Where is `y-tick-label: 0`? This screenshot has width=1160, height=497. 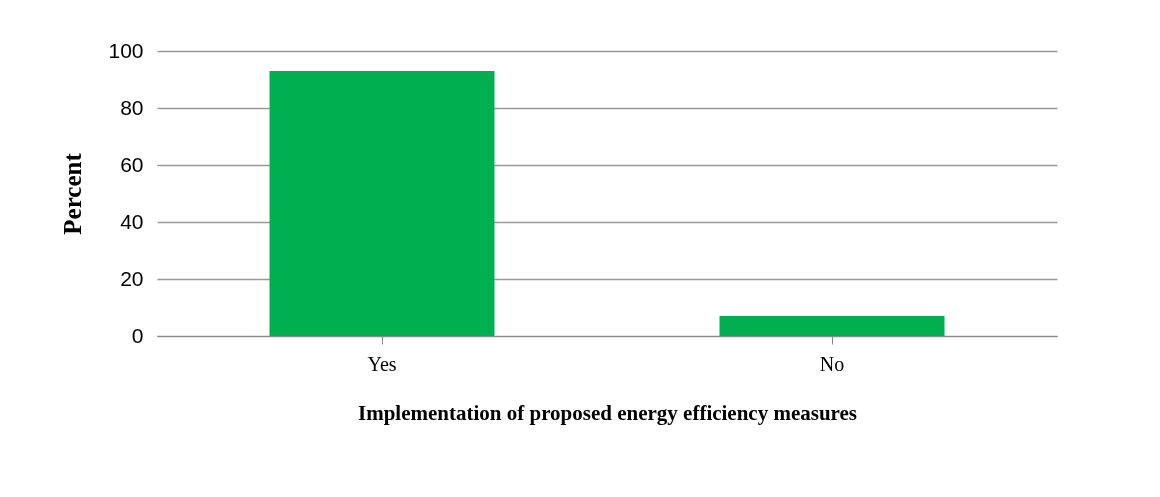
y-tick-label: 0 is located at coordinates (137, 335).